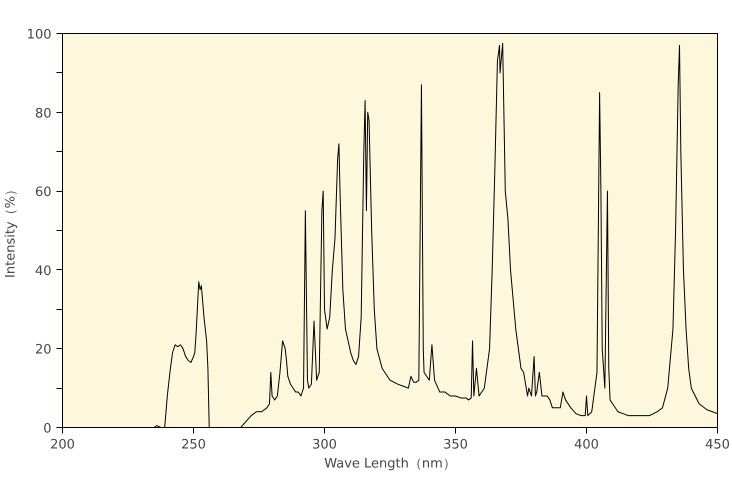 This screenshot has width=732, height=477. I want to click on x-tick-label: 350, so click(455, 445).